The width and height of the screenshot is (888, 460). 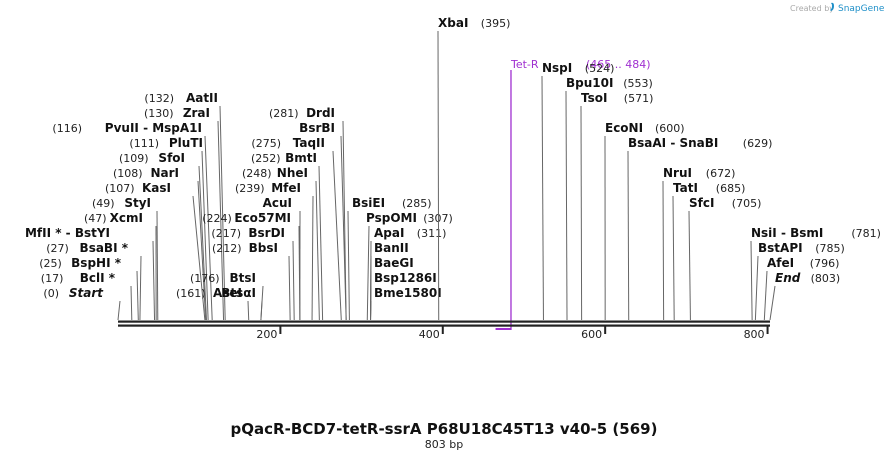 I want to click on site-bcli: BclI * (17), so click(x=87, y=296).